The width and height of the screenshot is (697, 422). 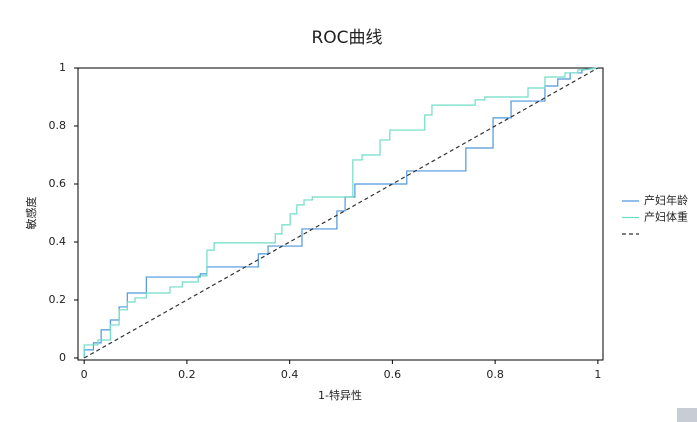 I want to click on x-tick-label: 0, so click(x=84, y=374).